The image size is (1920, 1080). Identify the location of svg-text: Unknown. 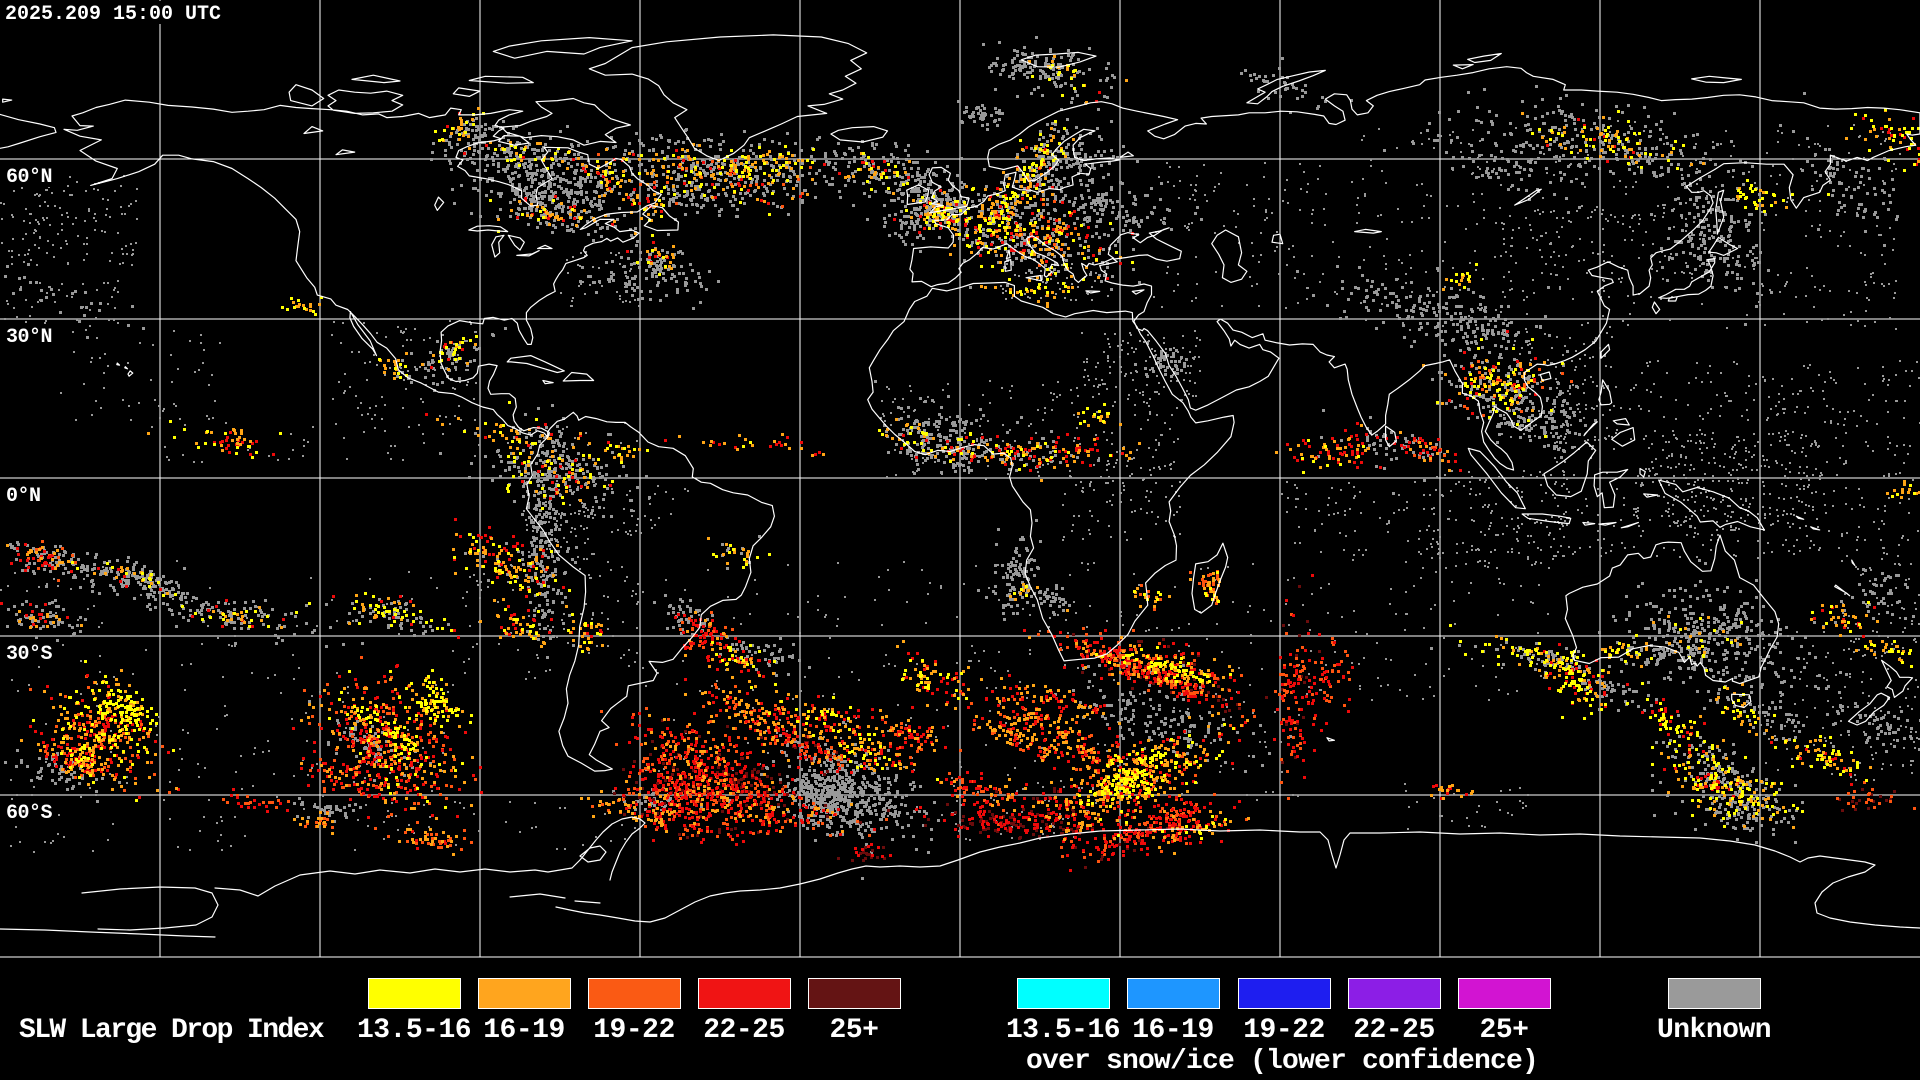
(1714, 1030).